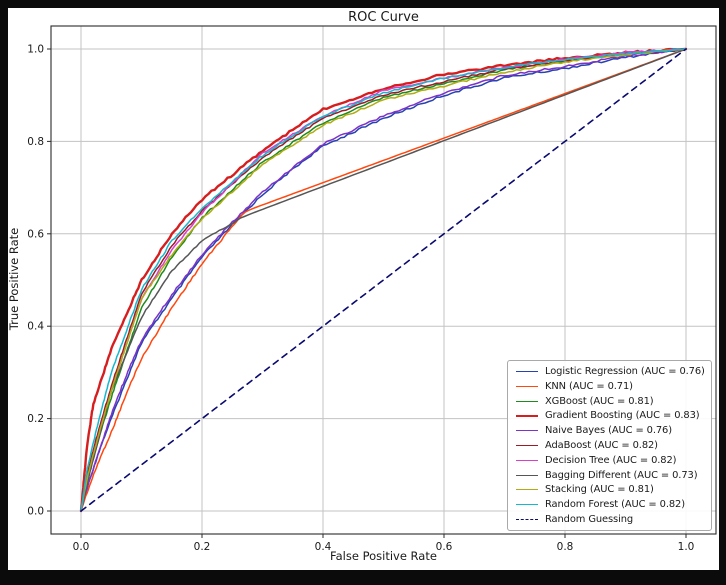 The height and width of the screenshot is (585, 726). Describe the element at coordinates (35, 234) in the screenshot. I see `y-tick-label: 0.6` at that location.